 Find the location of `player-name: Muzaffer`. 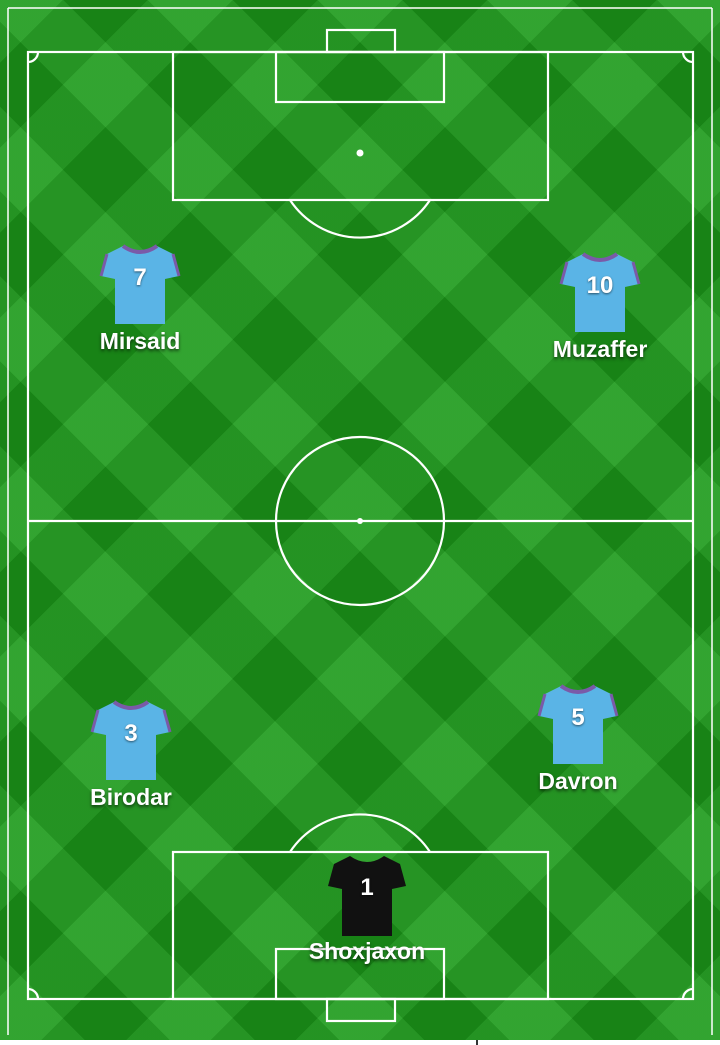

player-name: Muzaffer is located at coordinates (600, 349).